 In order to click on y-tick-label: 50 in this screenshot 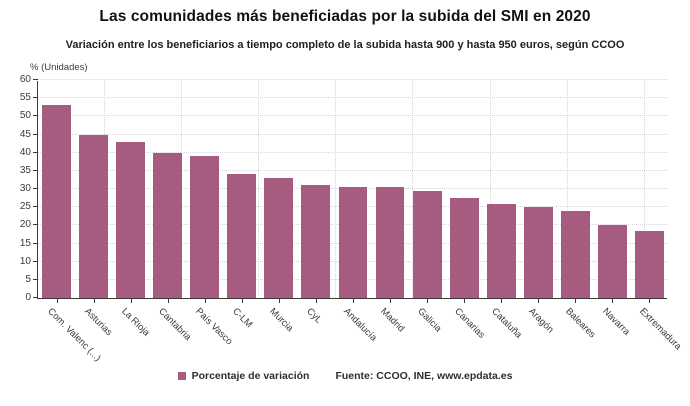, I will do `click(25, 116)`.